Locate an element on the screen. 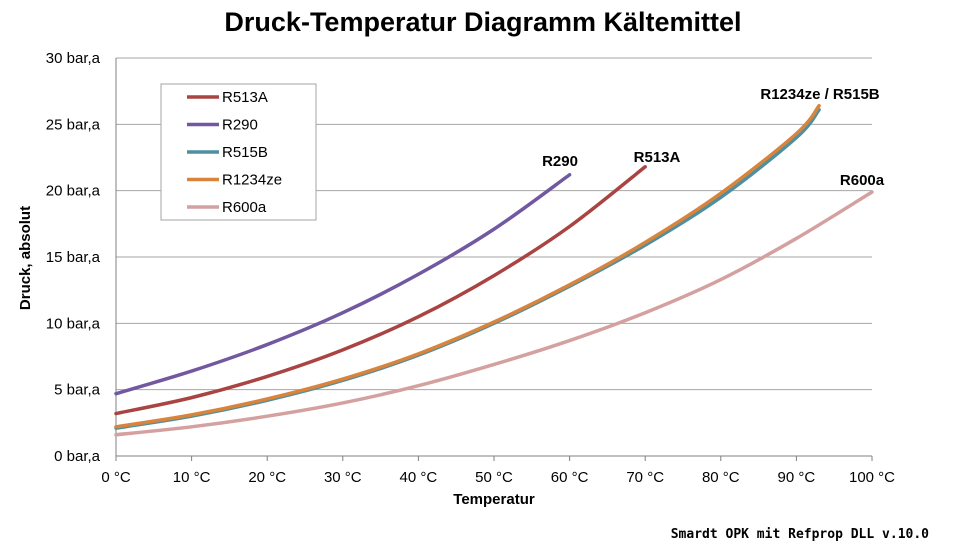  y-tick-label: 10 bar,a is located at coordinates (73, 323).